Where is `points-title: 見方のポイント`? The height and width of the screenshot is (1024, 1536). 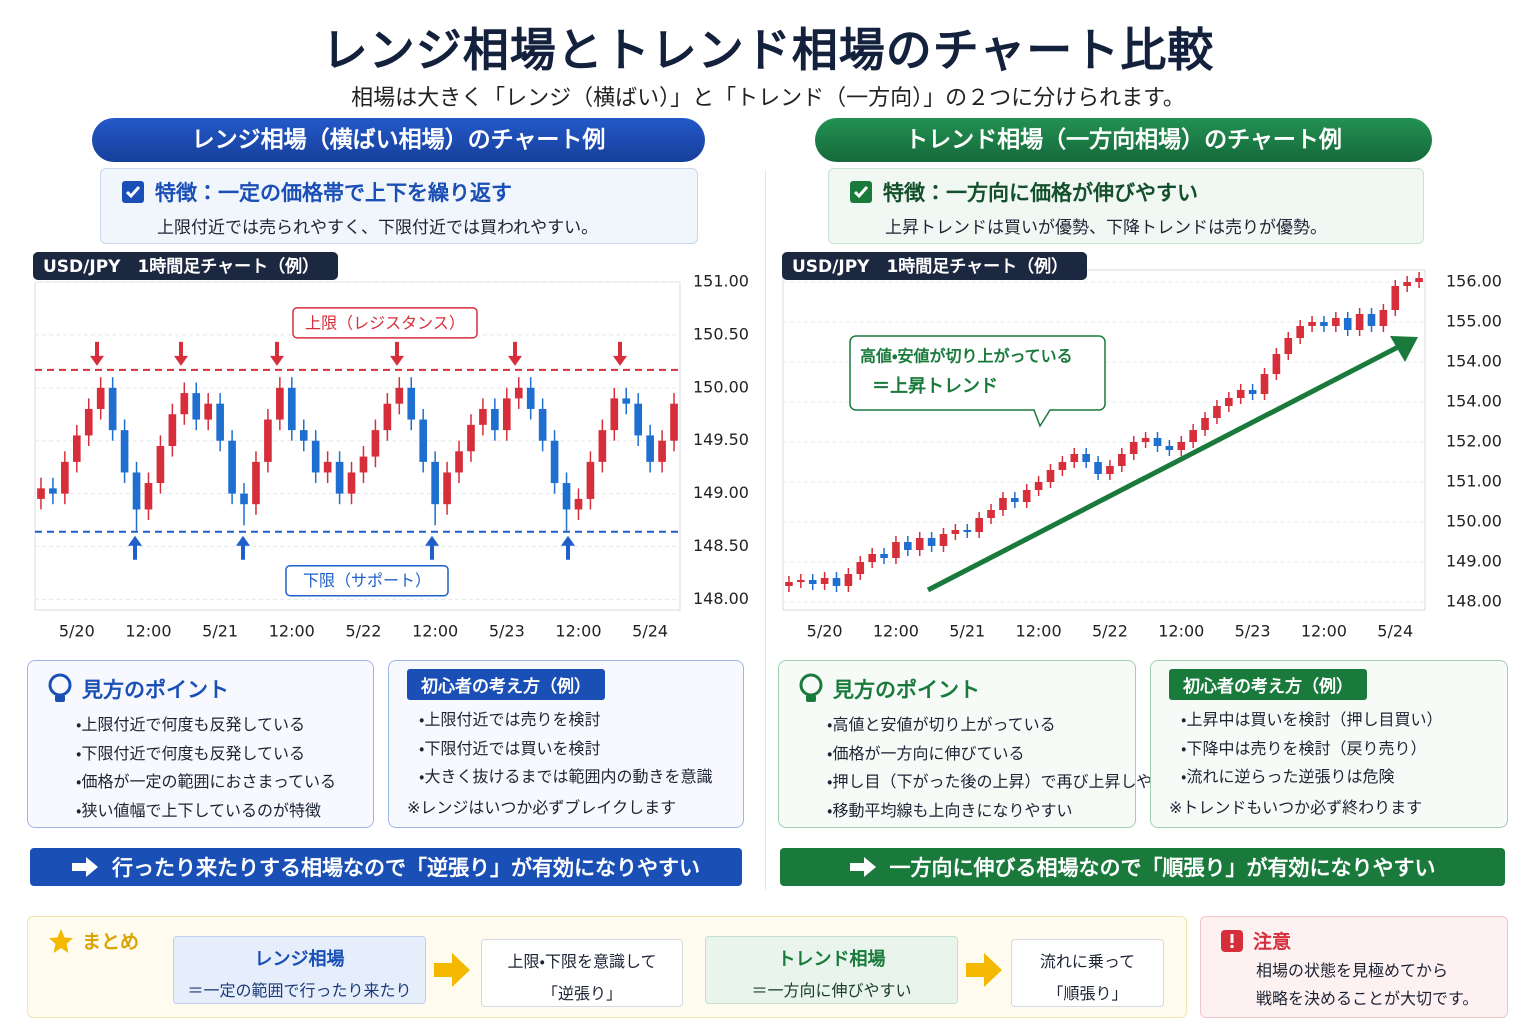
points-title: 見方のポイント is located at coordinates (155, 690).